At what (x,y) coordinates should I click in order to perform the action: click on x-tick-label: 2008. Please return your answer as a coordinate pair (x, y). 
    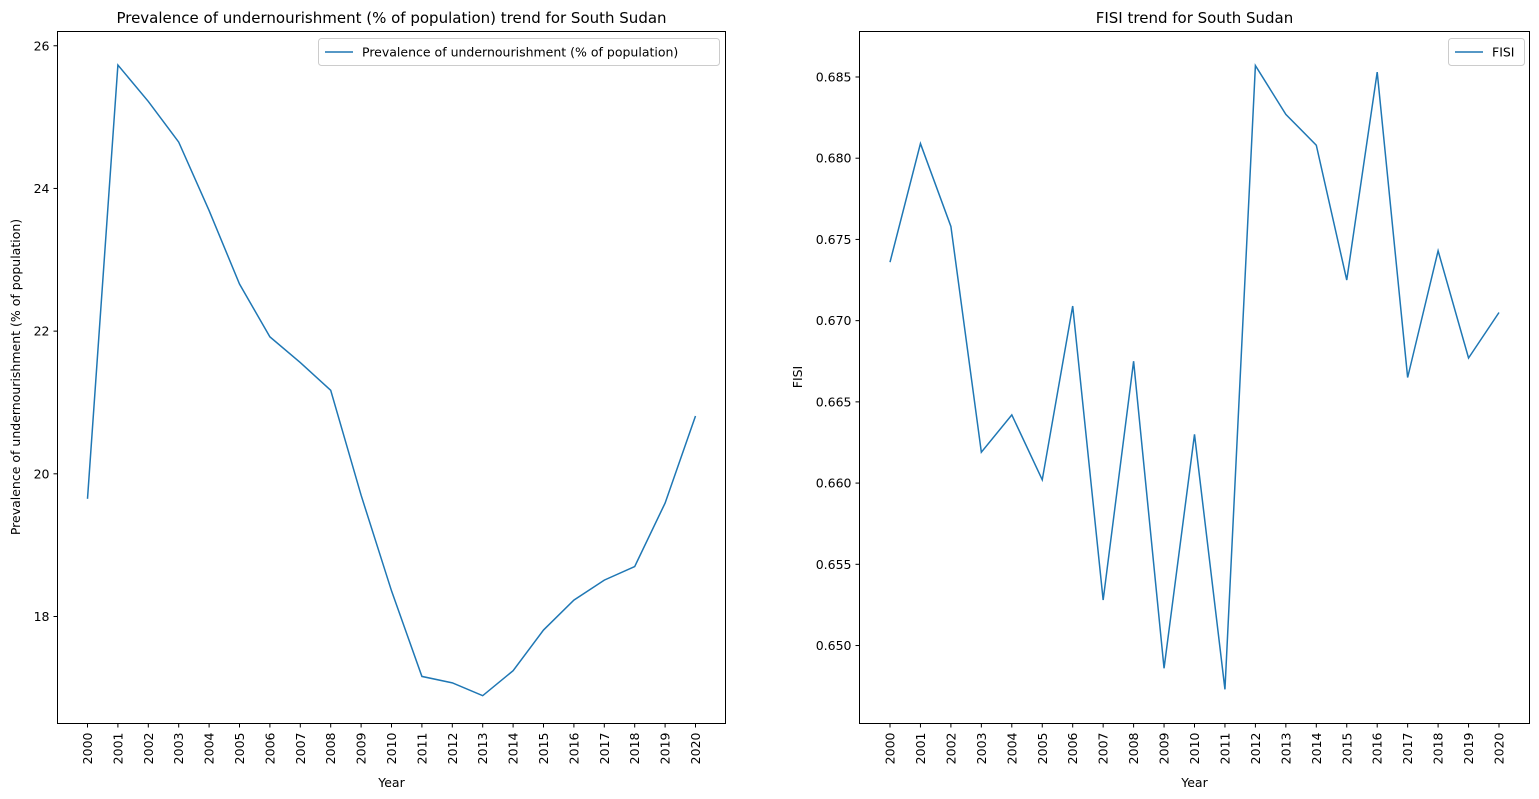
    Looking at the image, I should click on (1133, 748).